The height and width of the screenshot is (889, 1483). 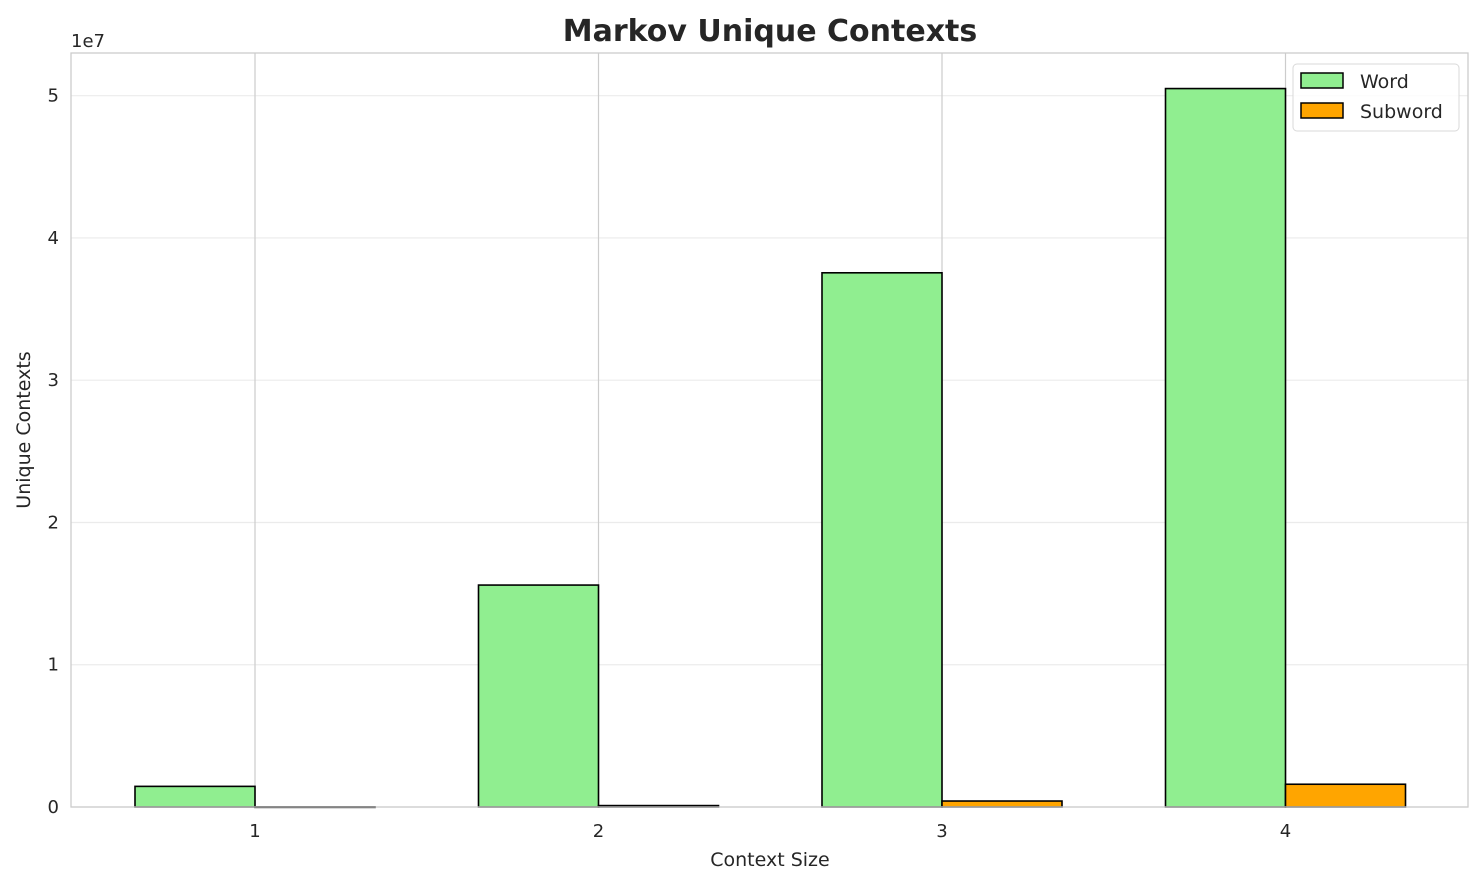 What do you see at coordinates (1376, 97) in the screenshot?
I see `legend: Word Subword` at bounding box center [1376, 97].